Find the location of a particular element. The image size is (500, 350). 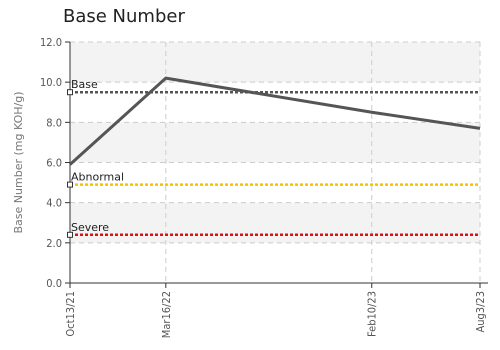

reference-label: Abnormal is located at coordinates (97, 177).